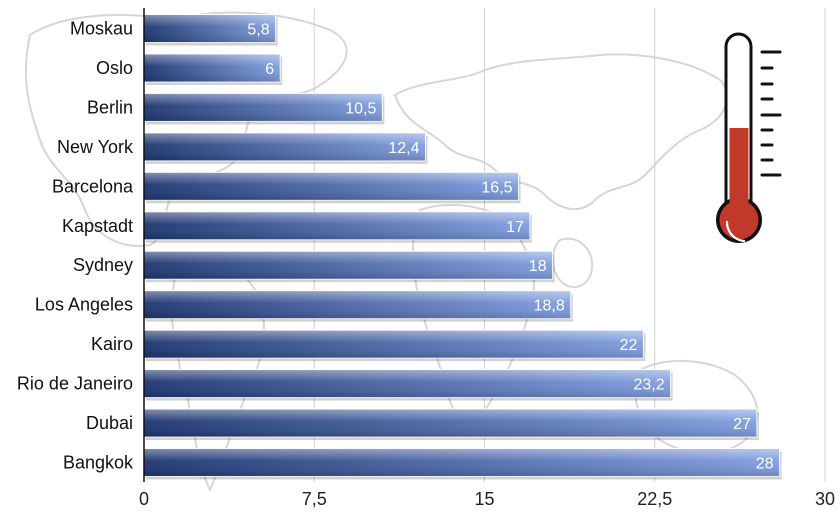 This screenshot has height=513, width=840. Describe the element at coordinates (258, 30) in the screenshot. I see `bar-value-label: 5,8` at that location.